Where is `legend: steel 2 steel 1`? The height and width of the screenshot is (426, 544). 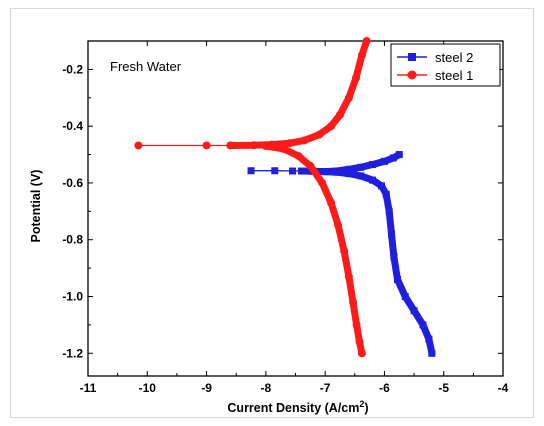
legend: steel 2 steel 1 is located at coordinates (445, 65).